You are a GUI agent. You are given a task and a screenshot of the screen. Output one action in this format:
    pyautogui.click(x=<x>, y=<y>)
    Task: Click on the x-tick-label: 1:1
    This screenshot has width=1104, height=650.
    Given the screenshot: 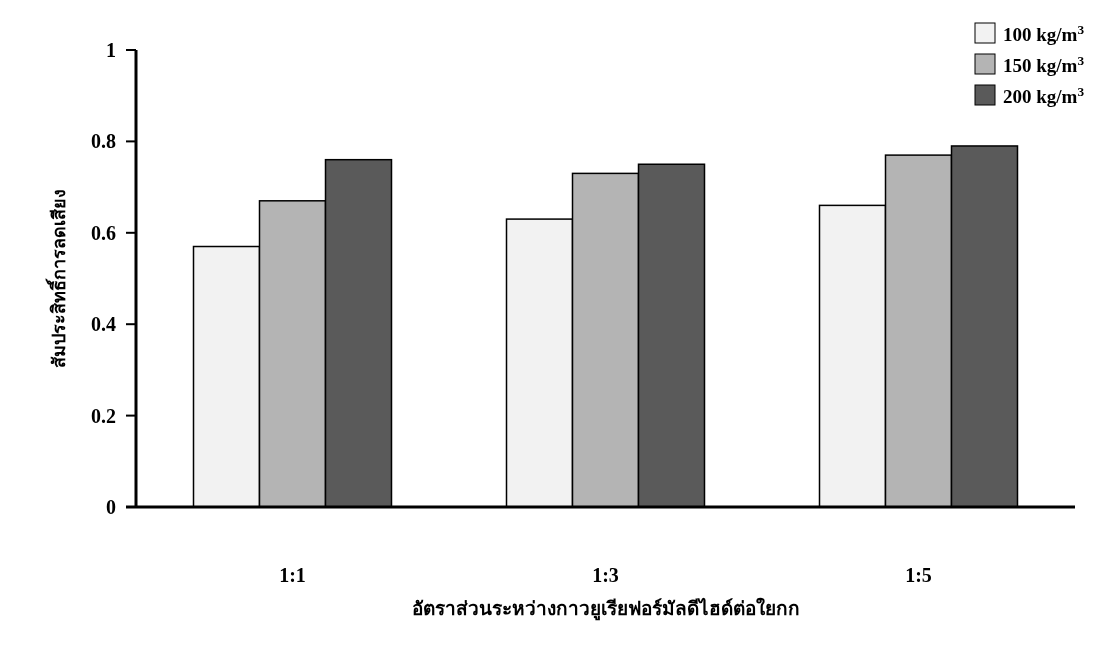 What is the action you would take?
    pyautogui.click(x=292, y=575)
    